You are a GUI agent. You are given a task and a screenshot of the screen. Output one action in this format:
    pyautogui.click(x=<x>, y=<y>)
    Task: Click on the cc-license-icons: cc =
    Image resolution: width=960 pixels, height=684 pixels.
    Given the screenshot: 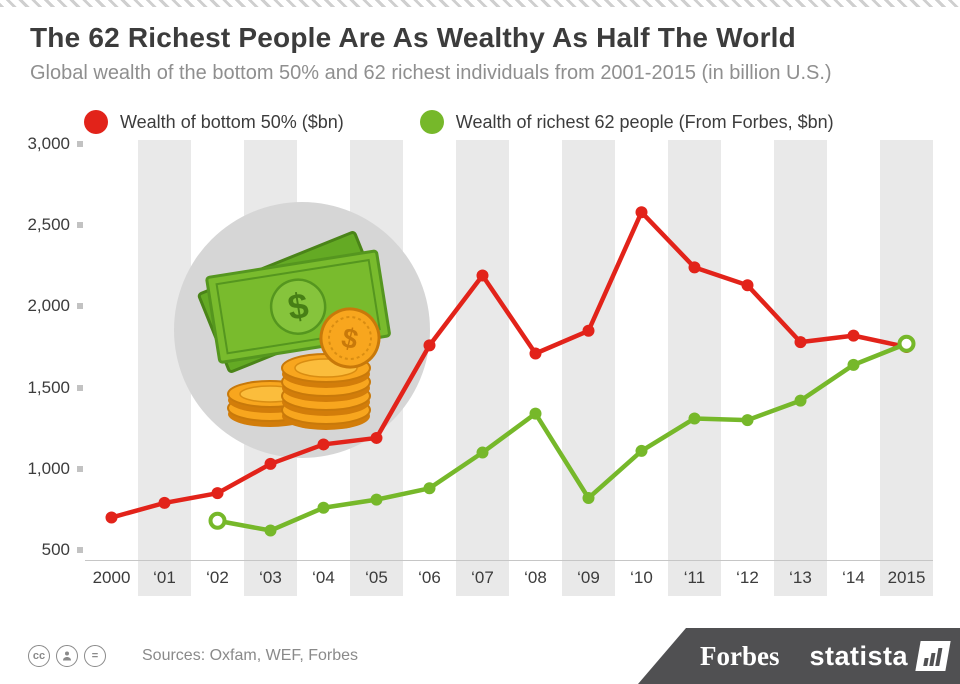 What is the action you would take?
    pyautogui.click(x=67, y=656)
    